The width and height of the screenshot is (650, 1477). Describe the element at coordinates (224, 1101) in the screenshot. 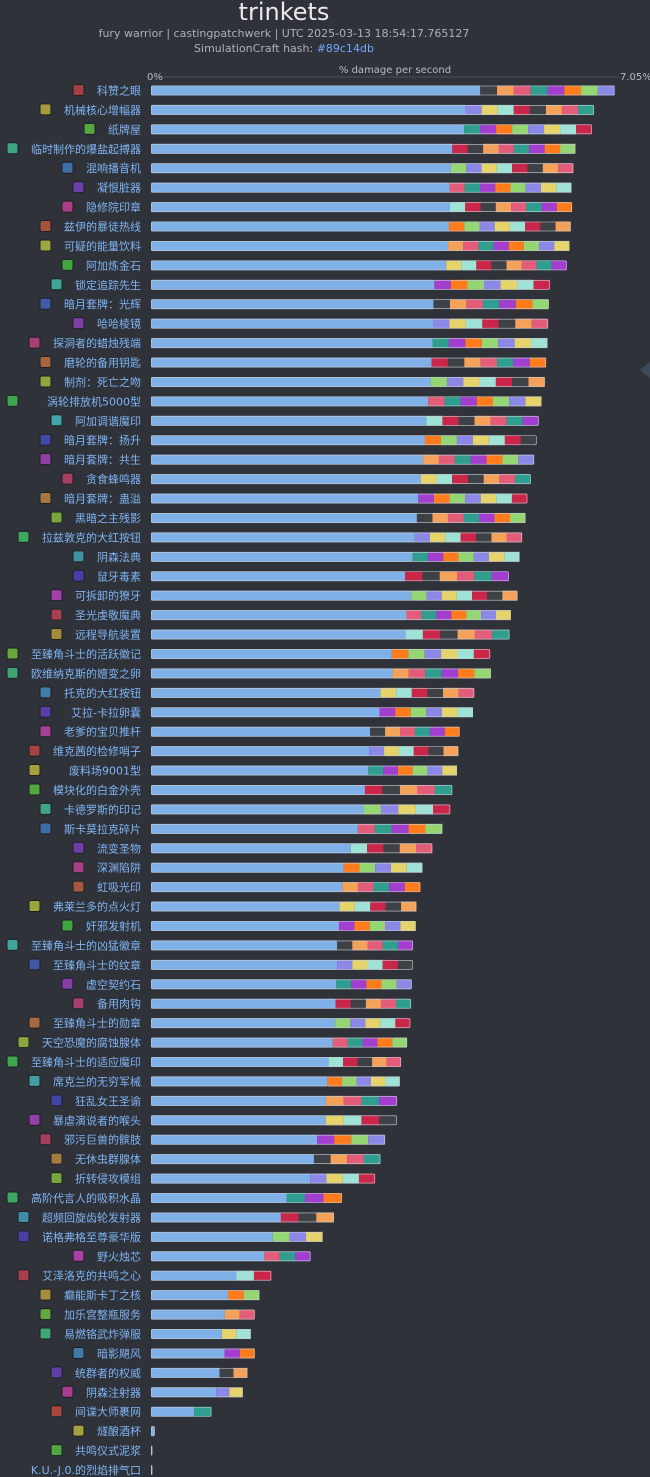

I see `bar-row: 狂乱女王圣谕` at that location.